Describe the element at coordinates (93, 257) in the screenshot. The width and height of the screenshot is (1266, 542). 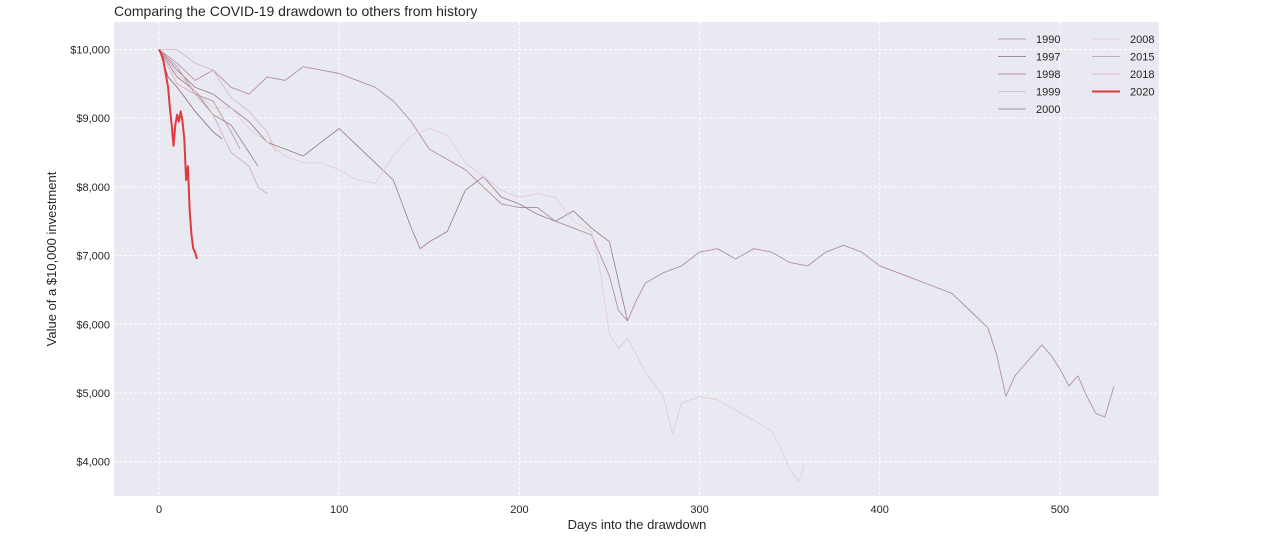
I see `y-tick-label: $7,000` at that location.